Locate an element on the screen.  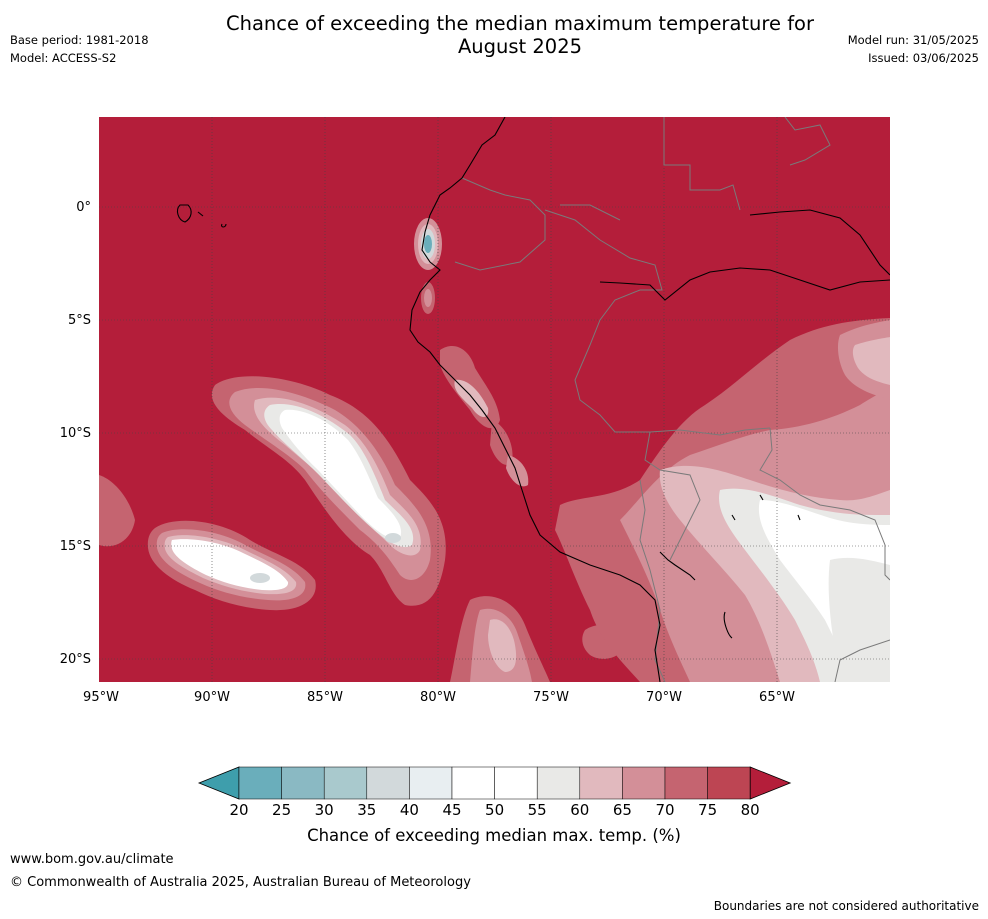
colorbar is located at coordinates (494, 783).